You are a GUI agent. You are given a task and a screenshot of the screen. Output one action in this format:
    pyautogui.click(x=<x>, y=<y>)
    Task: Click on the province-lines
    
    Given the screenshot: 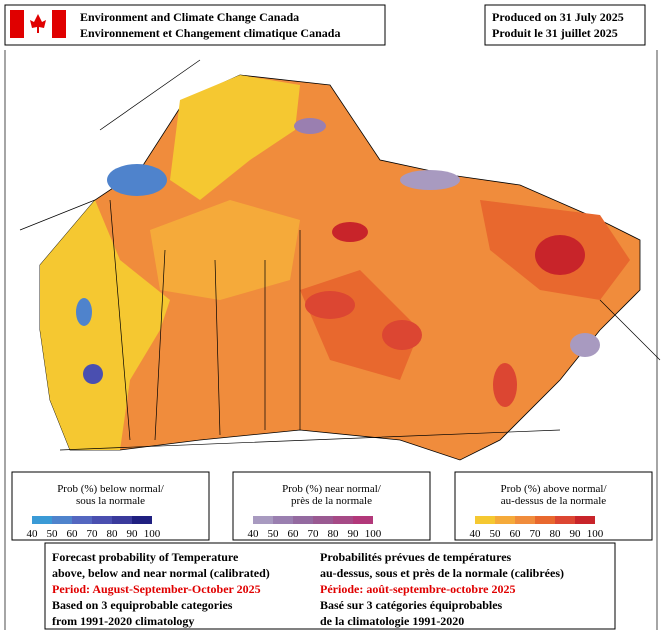 What is the action you would take?
    pyautogui.click(x=205, y=320)
    